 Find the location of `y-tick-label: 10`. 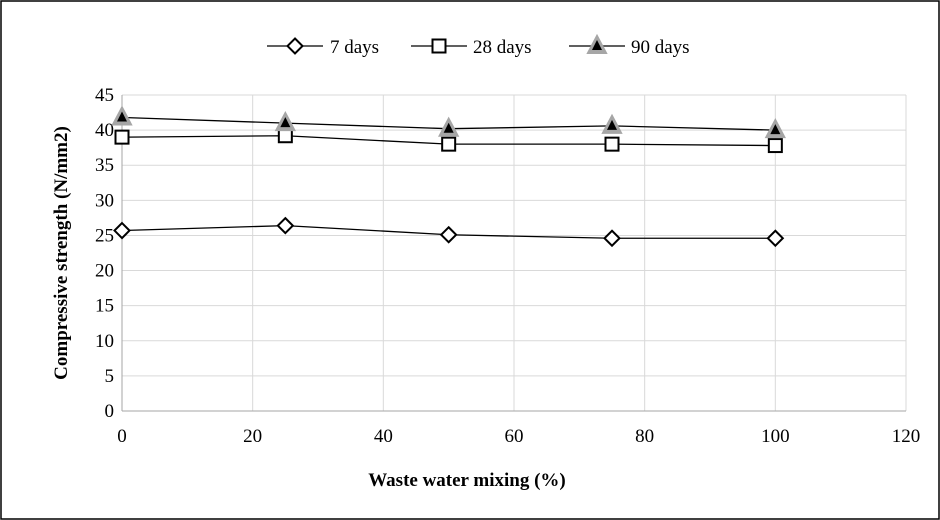

y-tick-label: 10 is located at coordinates (104, 341).